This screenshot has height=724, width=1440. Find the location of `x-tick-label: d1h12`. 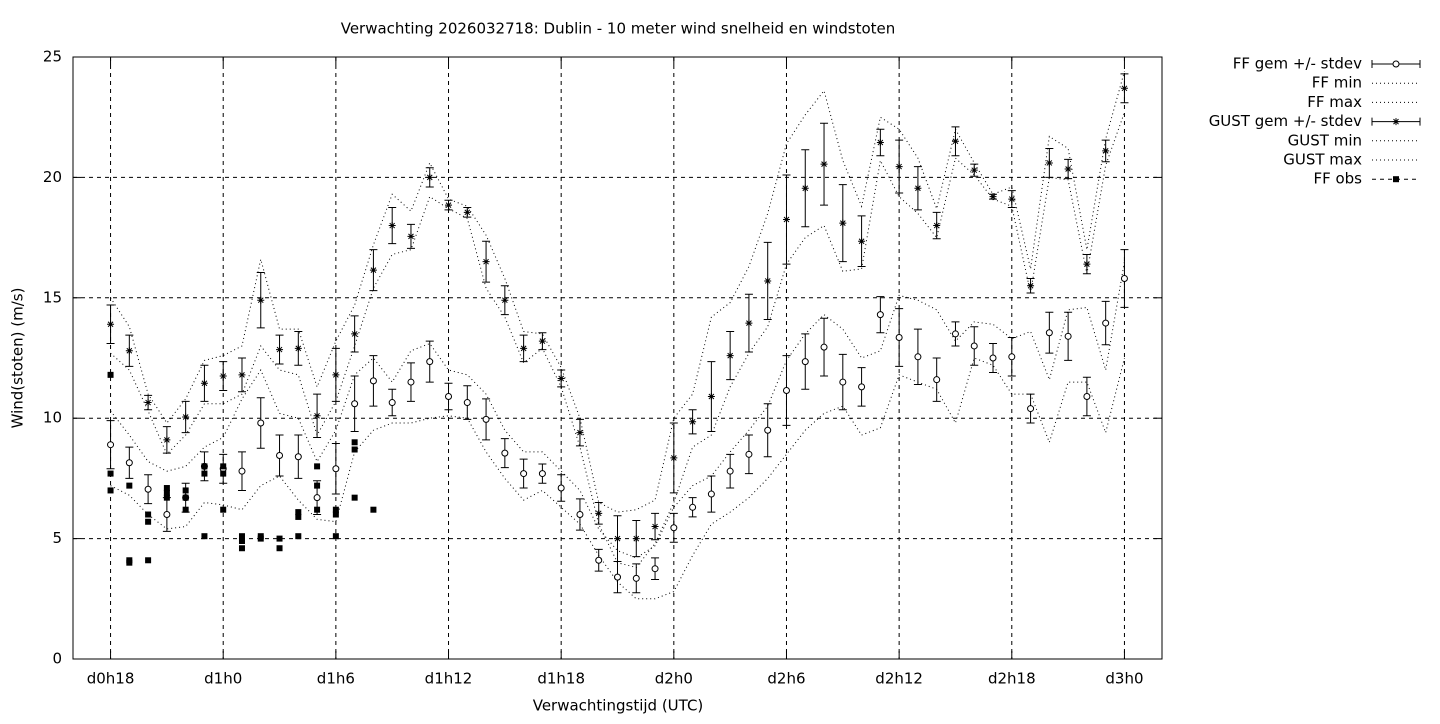

x-tick-label: d1h12 is located at coordinates (449, 679).